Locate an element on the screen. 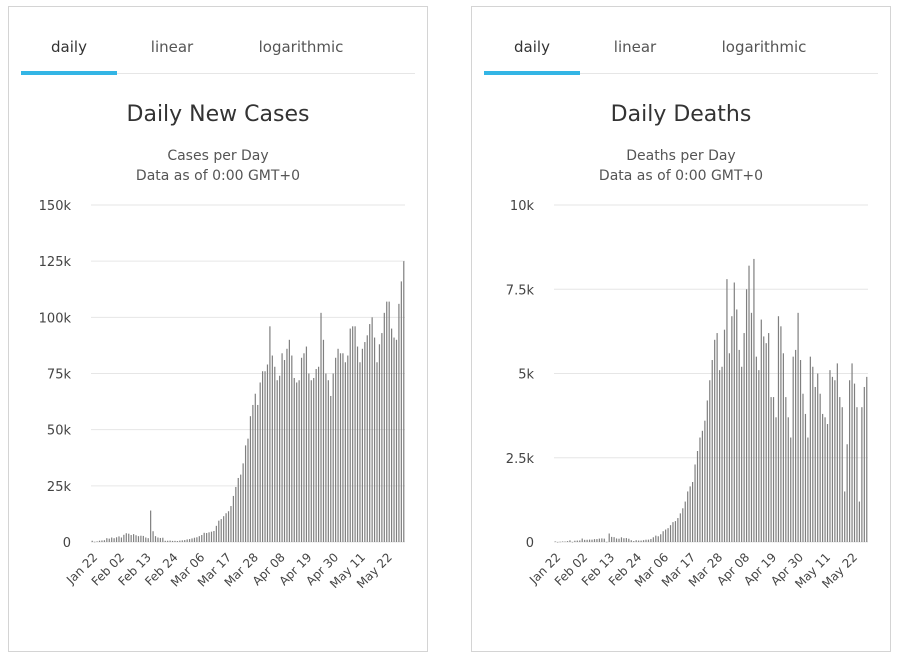 This screenshot has height=660, width=902. chart-subtitle-line: Cases per Day is located at coordinates (218, 156).